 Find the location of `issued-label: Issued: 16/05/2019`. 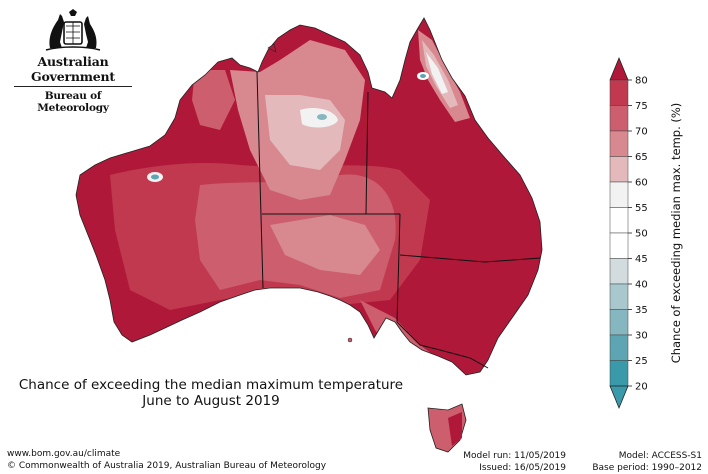

issued-label: Issued: 16/05/2019 is located at coordinates (522, 468).